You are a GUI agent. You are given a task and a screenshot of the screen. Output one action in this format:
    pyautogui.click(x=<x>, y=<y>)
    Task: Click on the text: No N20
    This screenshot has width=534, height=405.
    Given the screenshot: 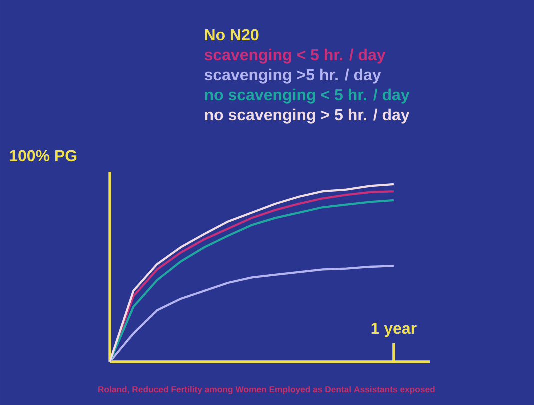 What is the action you would take?
    pyautogui.click(x=232, y=35)
    